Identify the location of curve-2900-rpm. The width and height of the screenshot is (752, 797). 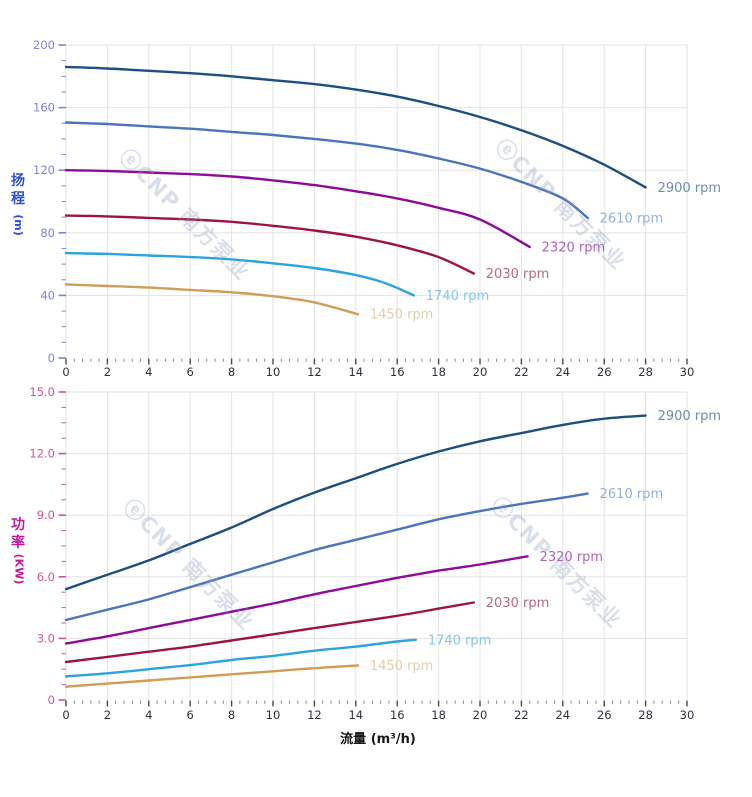
(355, 127).